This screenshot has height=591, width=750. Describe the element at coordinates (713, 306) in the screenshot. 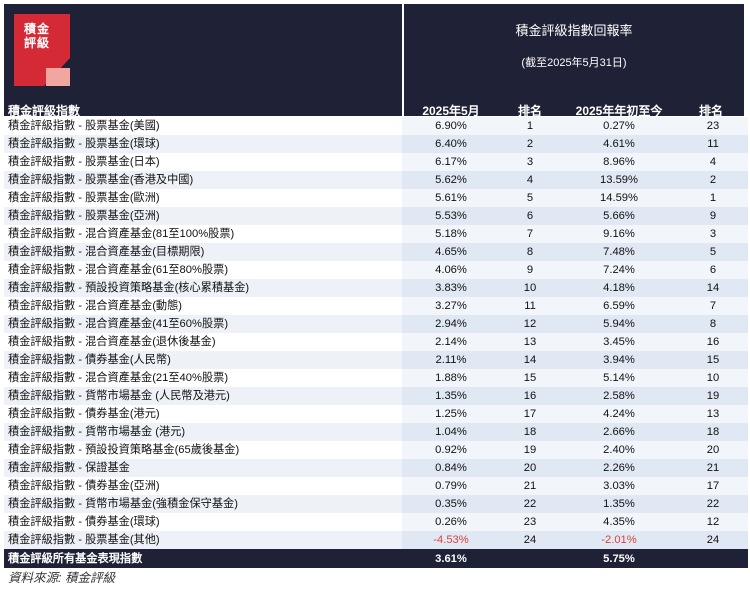

I see `ytd-rank-cell: 7` at that location.